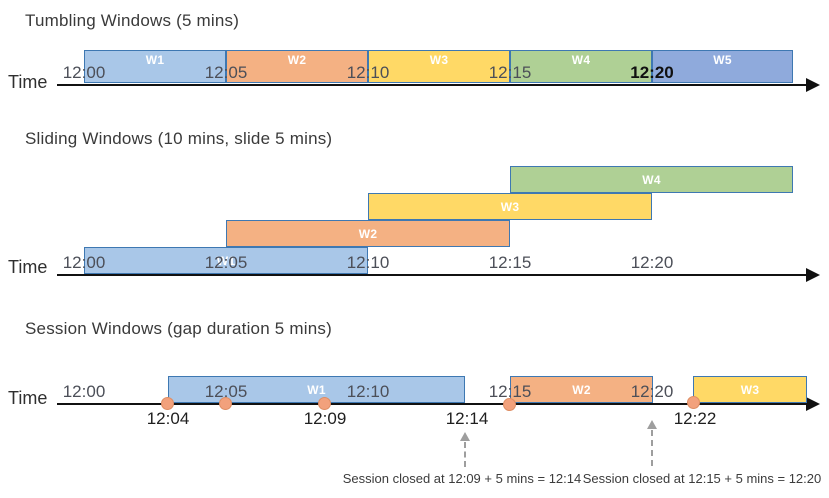  I want to click on session-time-axis, so click(432, 404).